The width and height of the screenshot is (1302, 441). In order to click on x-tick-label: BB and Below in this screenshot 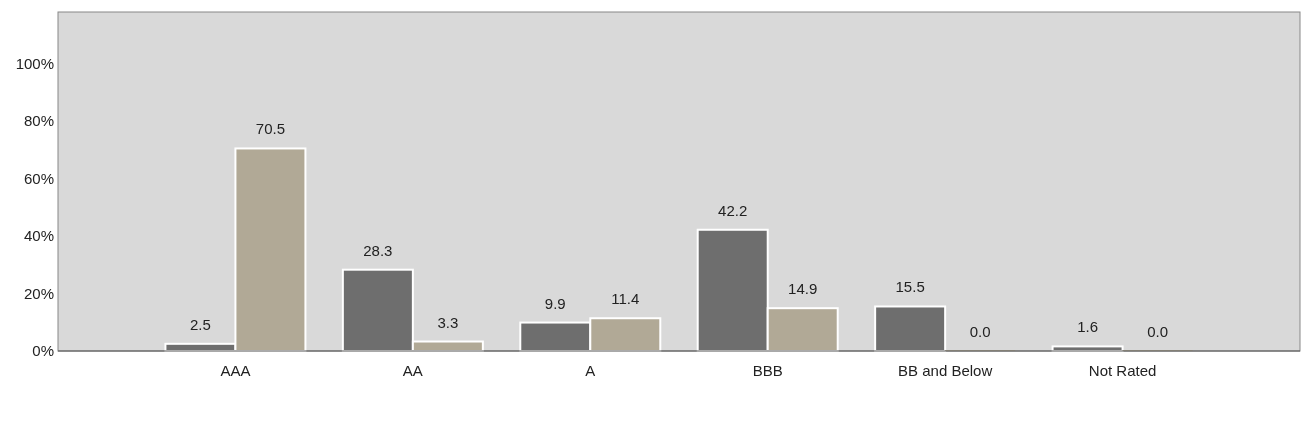, I will do `click(945, 370)`.